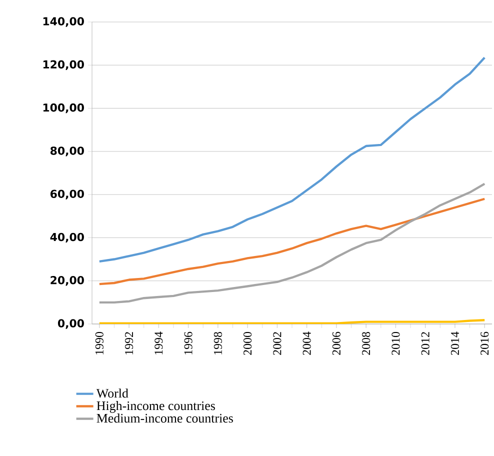 The image size is (494, 456). What do you see at coordinates (218, 343) in the screenshot?
I see `x-tick-label: 1998` at bounding box center [218, 343].